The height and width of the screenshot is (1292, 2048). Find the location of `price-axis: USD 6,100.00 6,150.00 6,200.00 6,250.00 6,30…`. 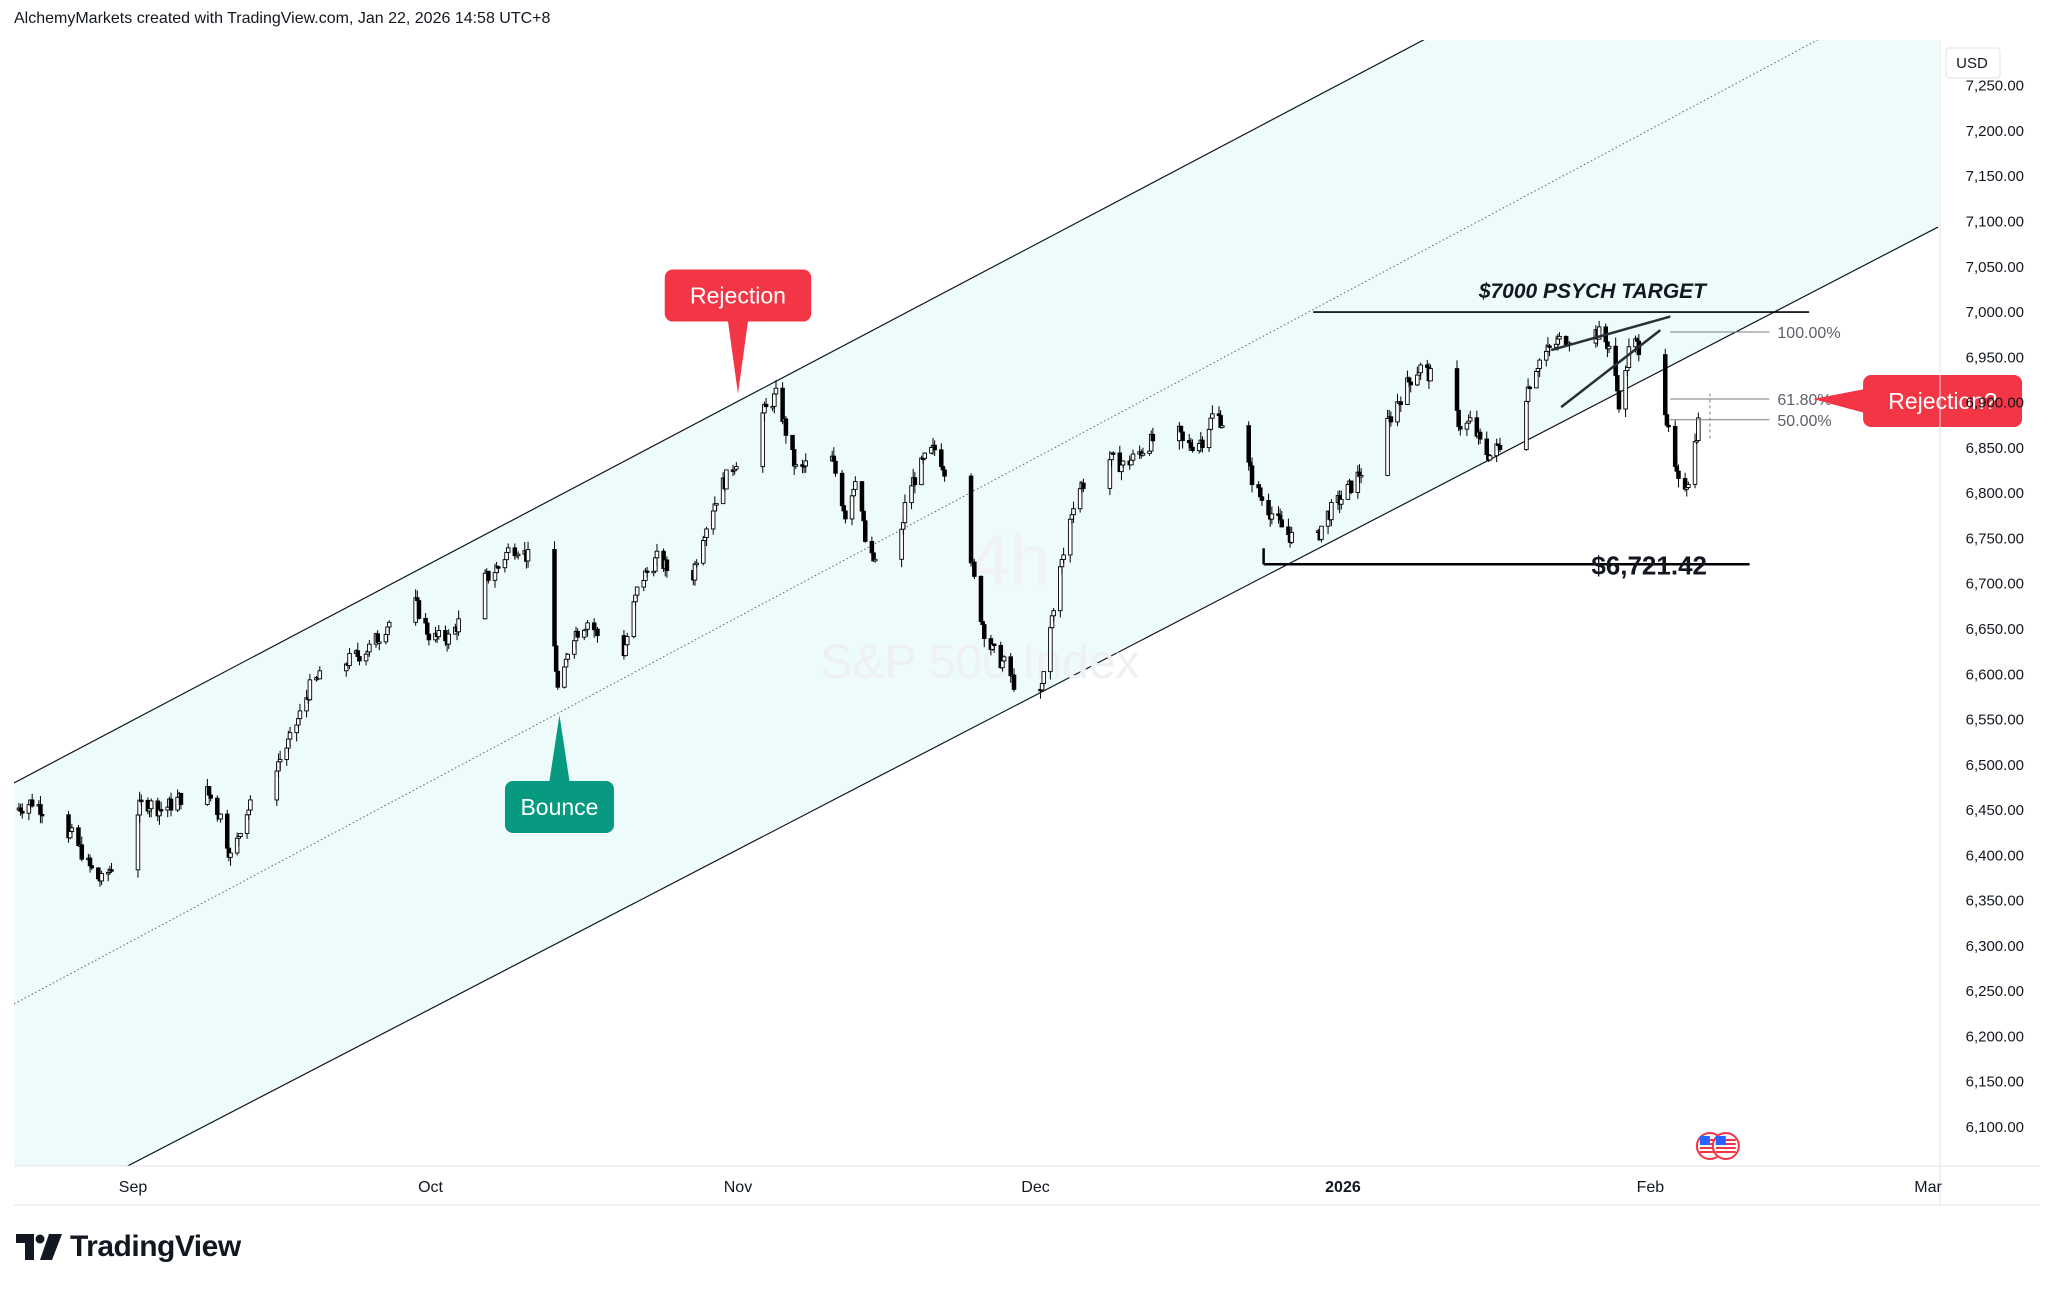

price-axis: USD 6,100.00 6,150.00 6,200.00 6,250.00 6,30… is located at coordinates (1984, 591).